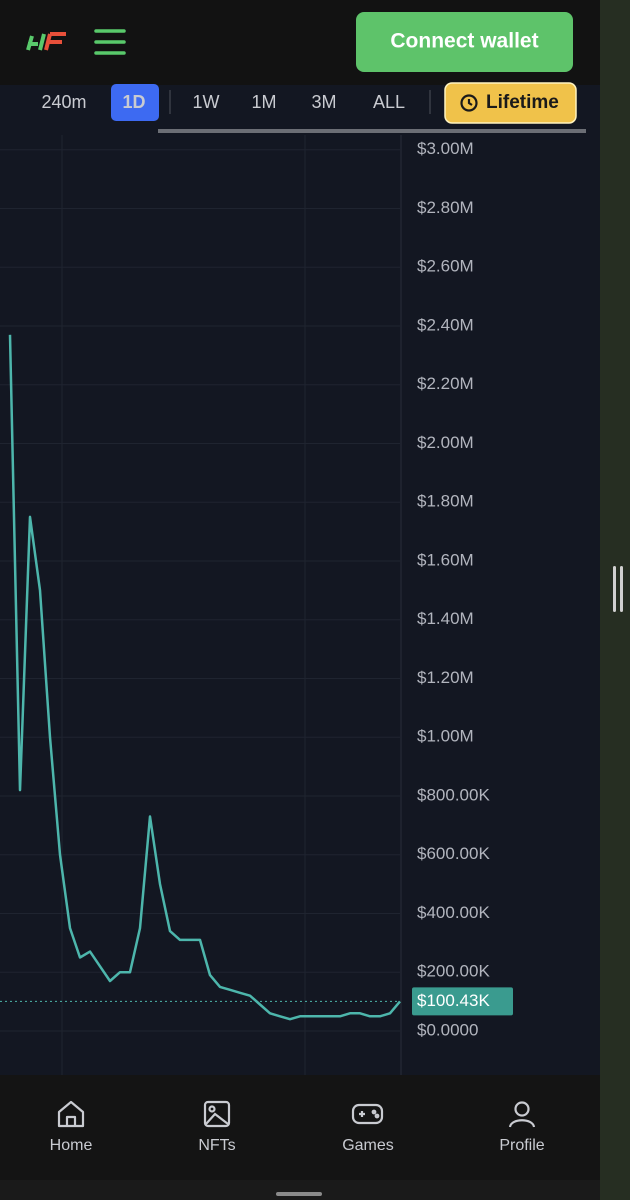 This screenshot has width=630, height=1200. What do you see at coordinates (217, 1114) in the screenshot?
I see `nfts-icon` at bounding box center [217, 1114].